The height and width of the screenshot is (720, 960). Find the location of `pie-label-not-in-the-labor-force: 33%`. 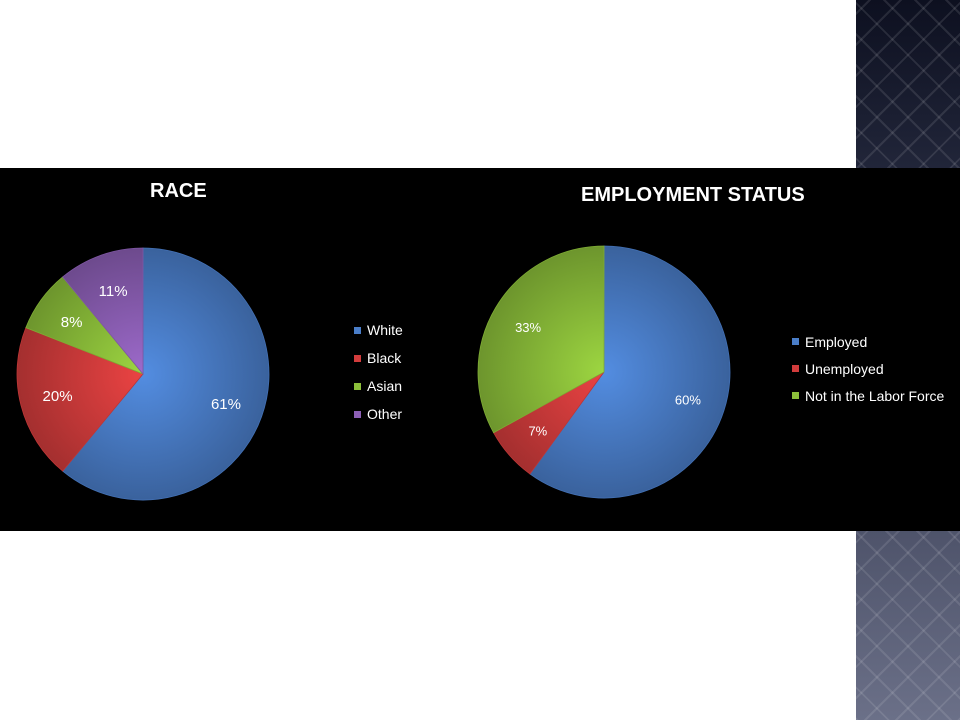

pie-label-not-in-the-labor-force: 33% is located at coordinates (528, 327).